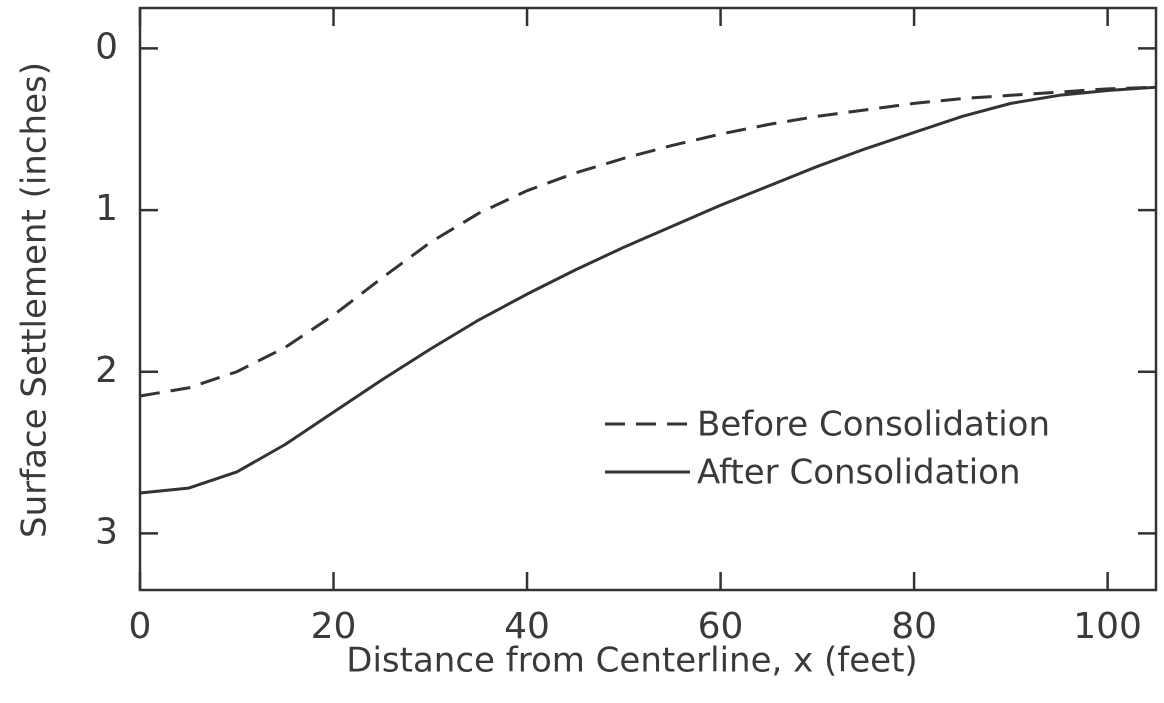 The width and height of the screenshot is (1164, 703). What do you see at coordinates (721, 626) in the screenshot?
I see `x-tick-label: 60` at bounding box center [721, 626].